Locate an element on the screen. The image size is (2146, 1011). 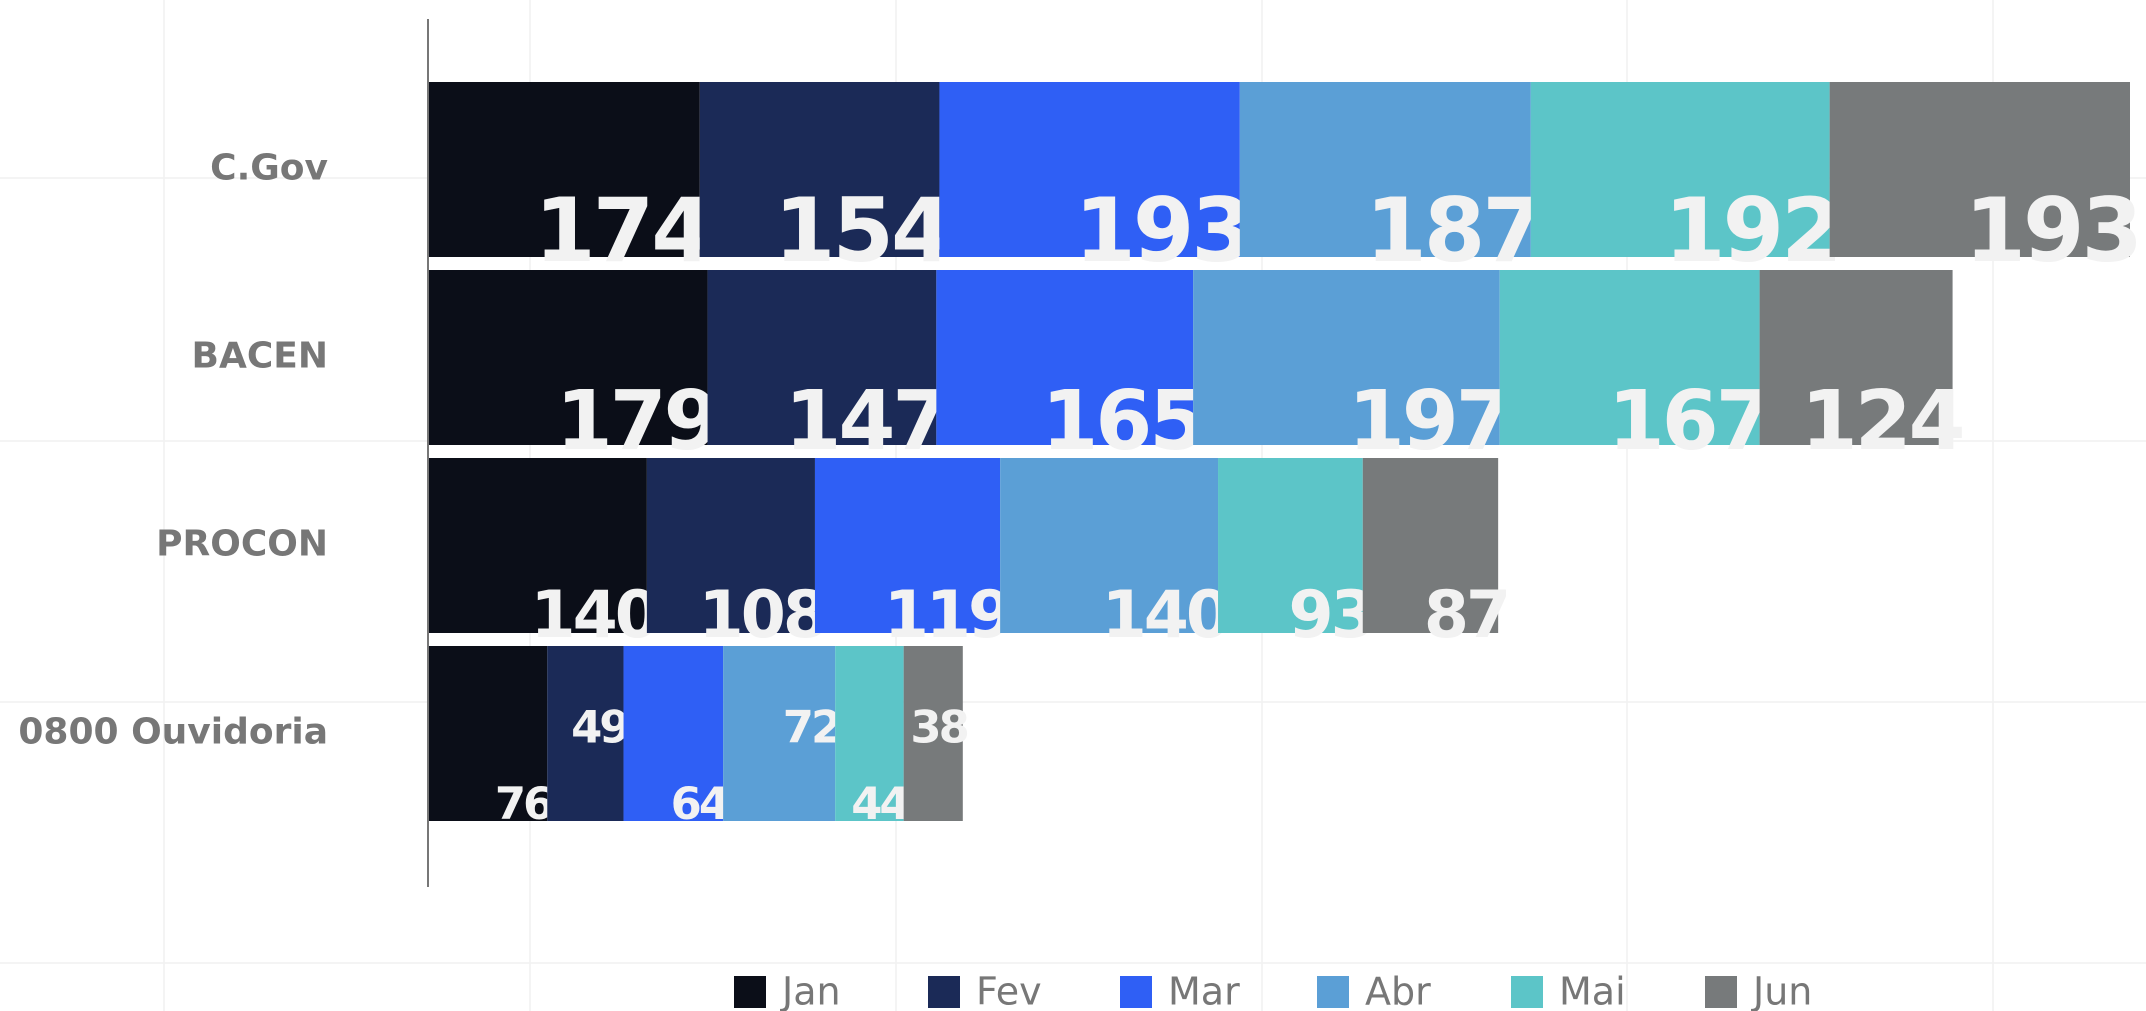
value-label: 38 is located at coordinates (938, 726).